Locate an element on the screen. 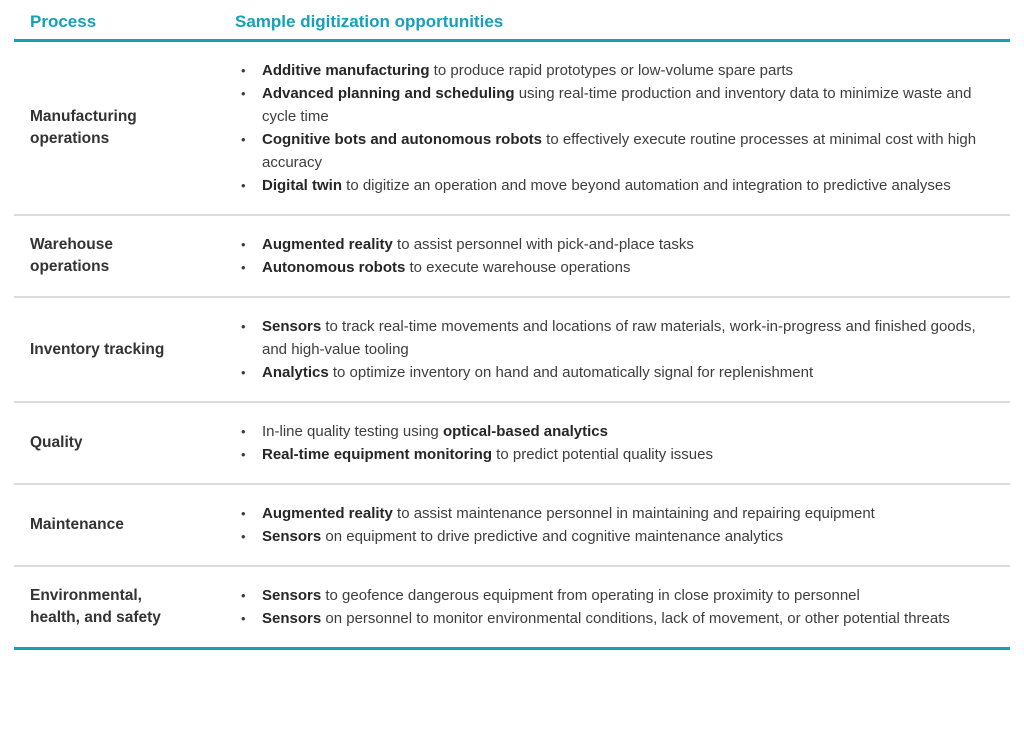  opportunity-term: Additive manufacturing is located at coordinates (346, 70).